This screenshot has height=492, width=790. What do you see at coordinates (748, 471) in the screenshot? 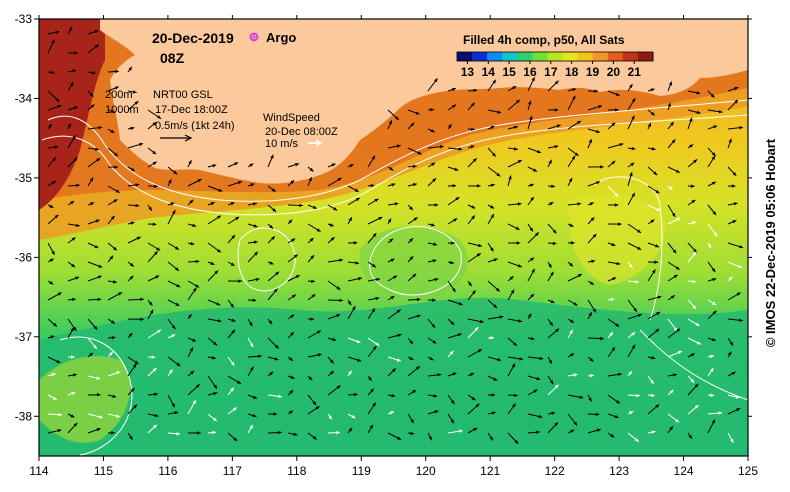
I see `lon-tick-label: 125` at bounding box center [748, 471].